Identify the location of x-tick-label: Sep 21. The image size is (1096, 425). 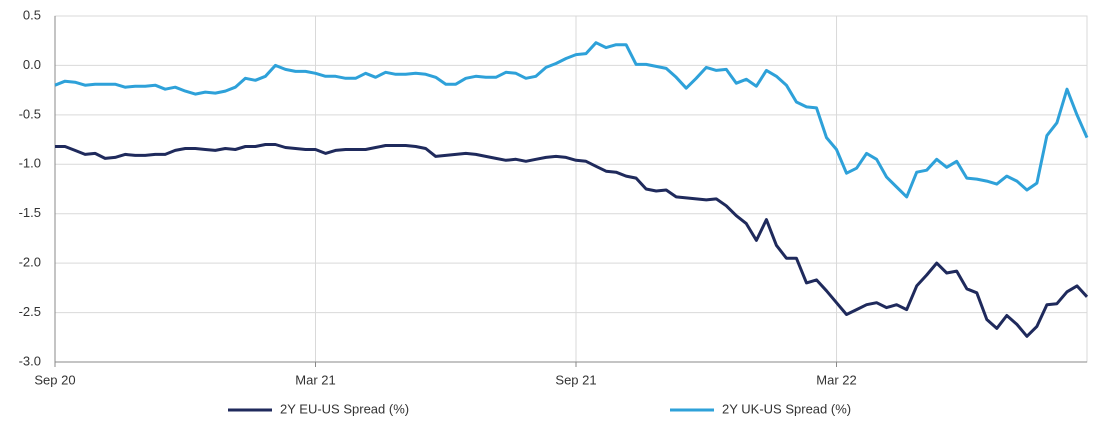
(575, 379).